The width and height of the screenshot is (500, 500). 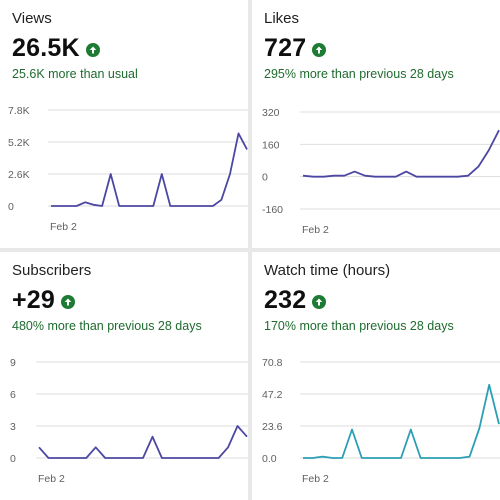 I want to click on likes-chart: 320 160 0 -160 Feb 2, so click(x=381, y=171).